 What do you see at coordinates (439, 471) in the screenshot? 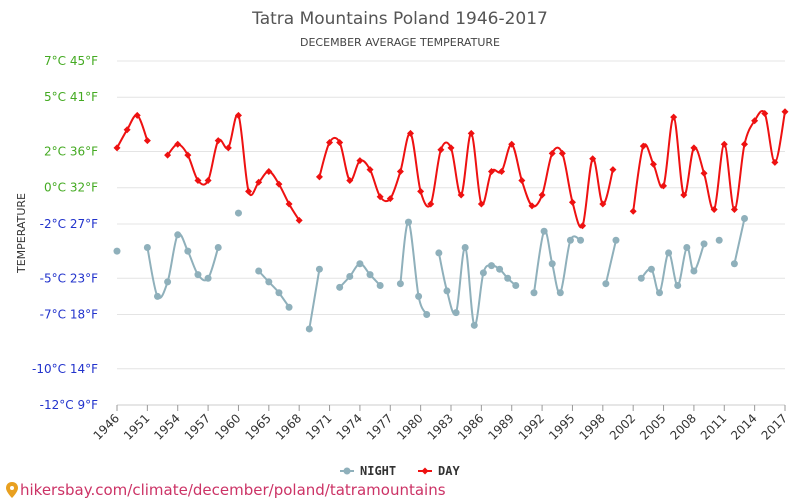
I see `legend-item-day: DAY` at bounding box center [439, 471].